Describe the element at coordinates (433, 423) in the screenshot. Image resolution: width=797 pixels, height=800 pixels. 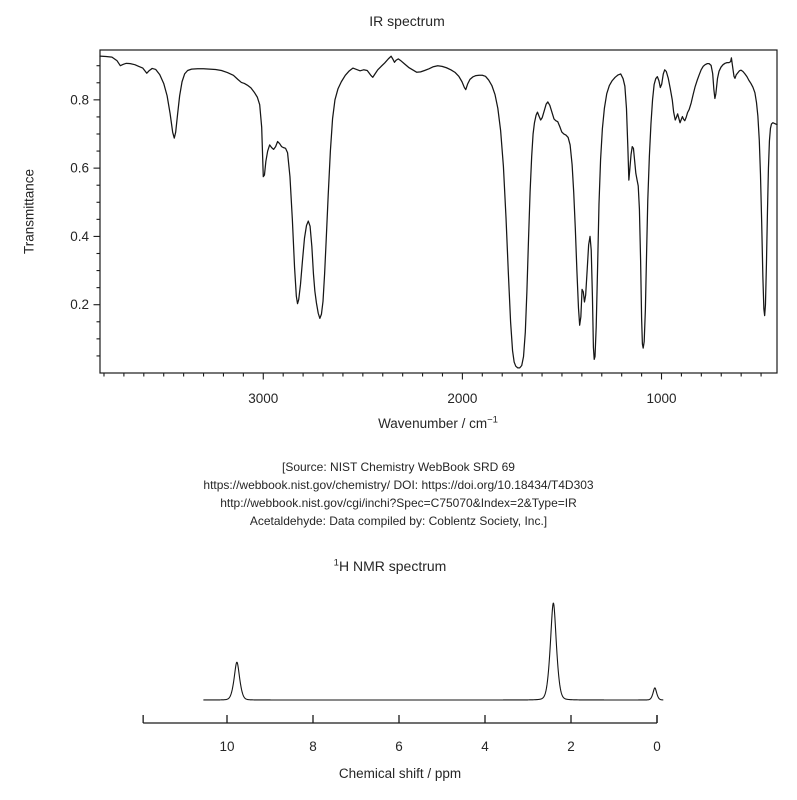
I see `ir-x-axis-label-text: Wavenumber / cm` at that location.